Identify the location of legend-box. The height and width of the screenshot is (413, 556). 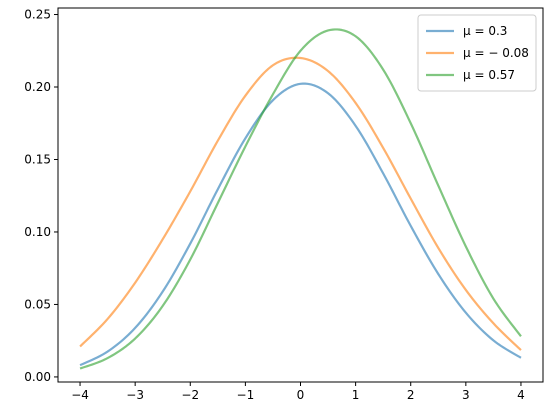
(477, 53).